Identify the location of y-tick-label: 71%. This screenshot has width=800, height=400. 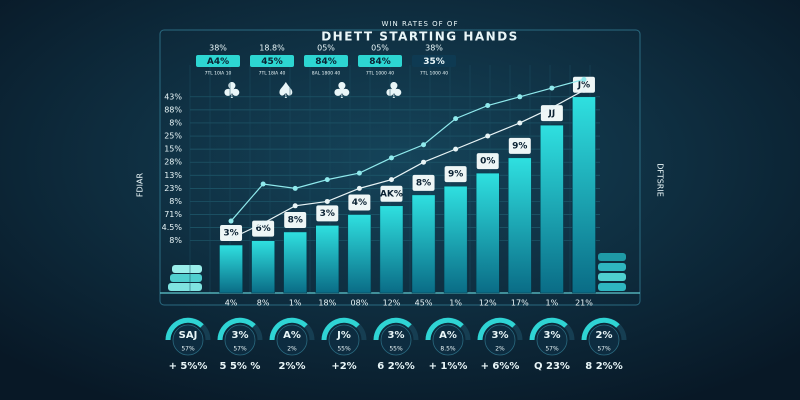
(173, 214).